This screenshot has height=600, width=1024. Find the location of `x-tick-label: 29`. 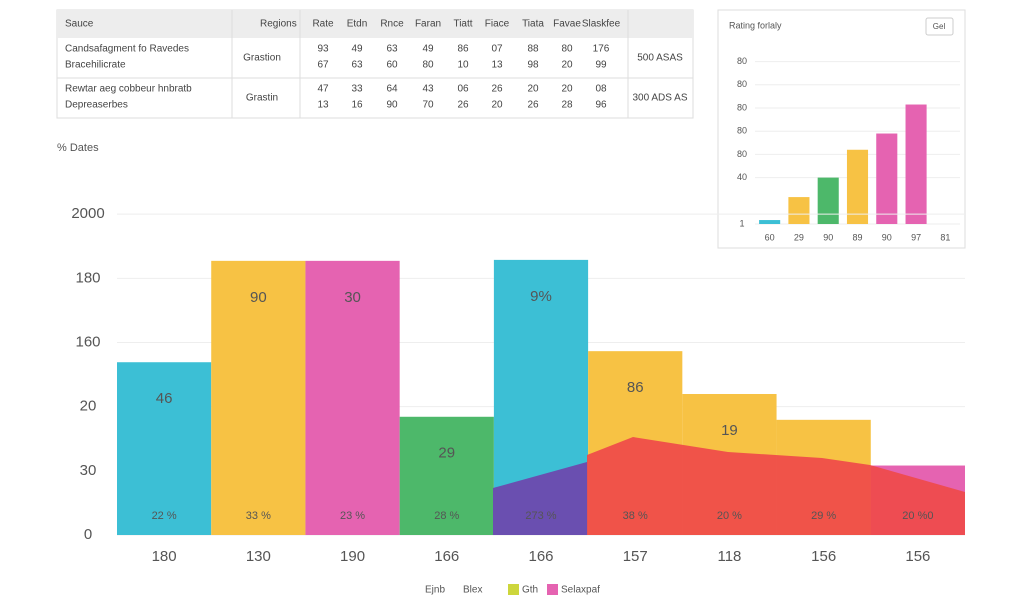

x-tick-label: 29 is located at coordinates (799, 237).